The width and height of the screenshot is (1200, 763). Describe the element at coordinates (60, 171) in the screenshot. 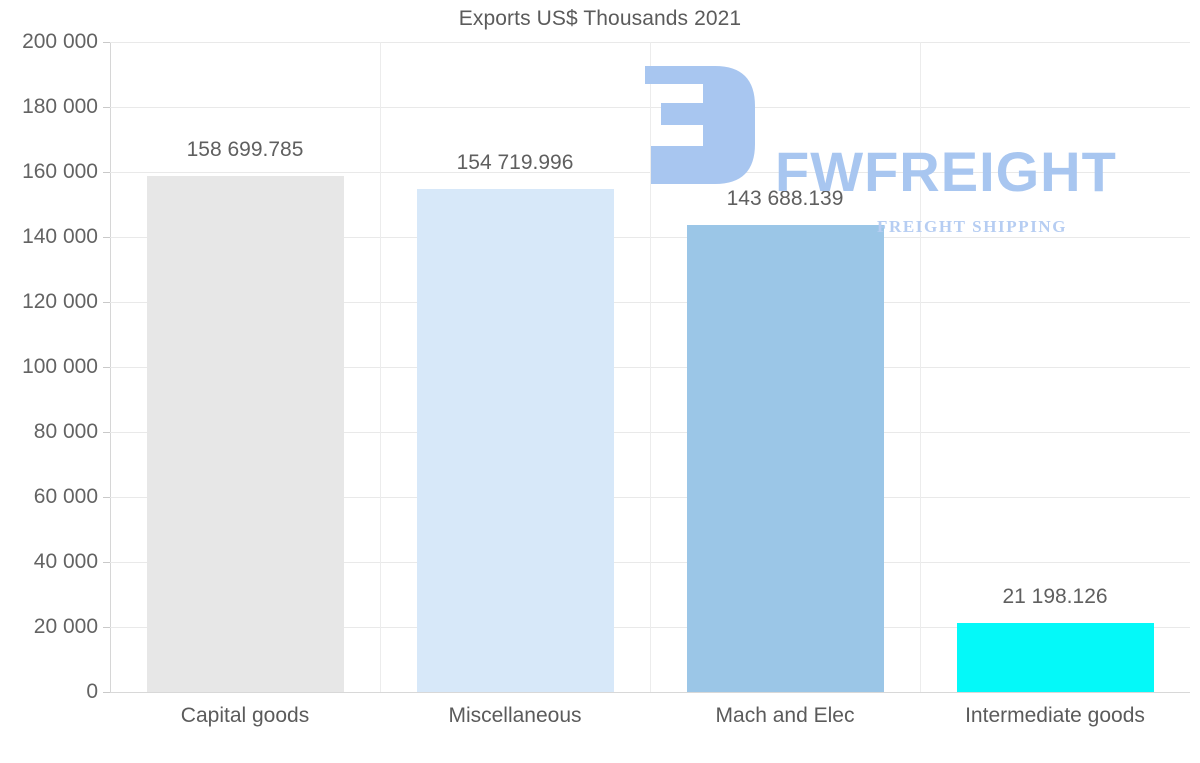

I see `y-axis-tick-label: 160 000` at that location.